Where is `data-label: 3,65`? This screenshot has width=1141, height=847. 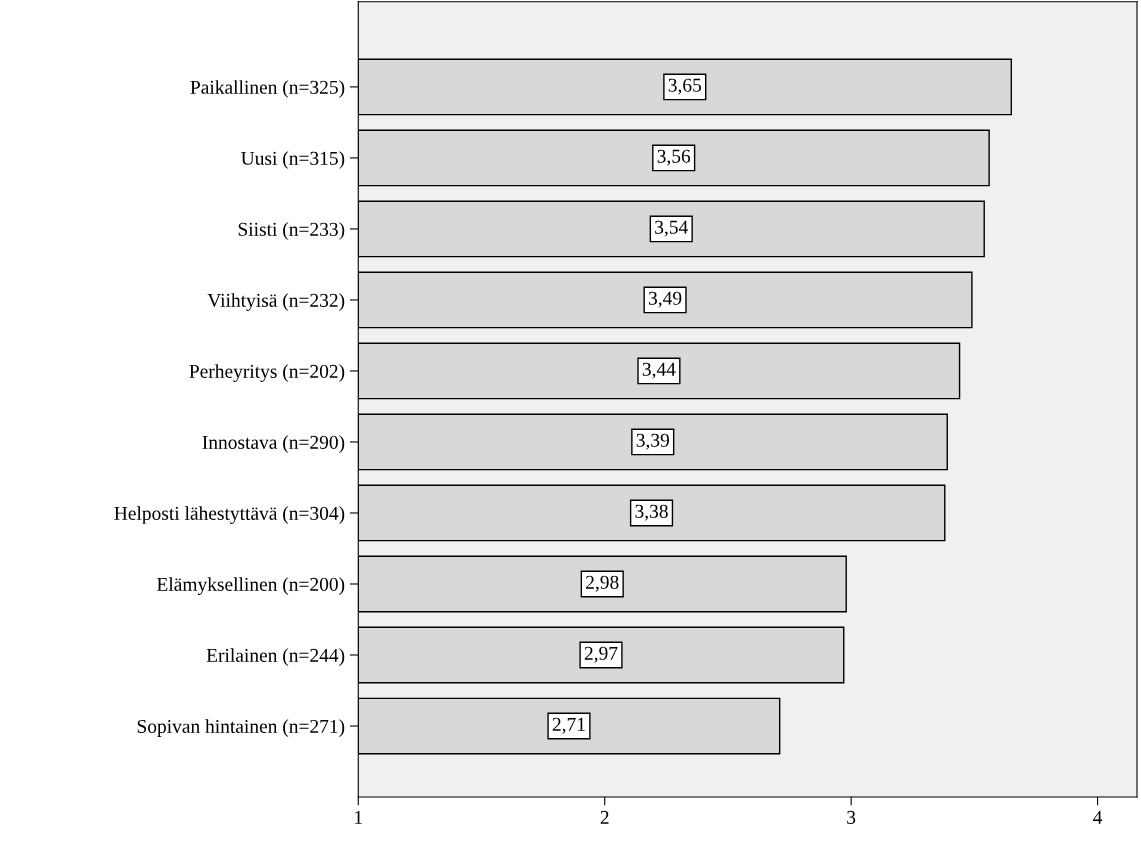 data-label: 3,65 is located at coordinates (685, 86).